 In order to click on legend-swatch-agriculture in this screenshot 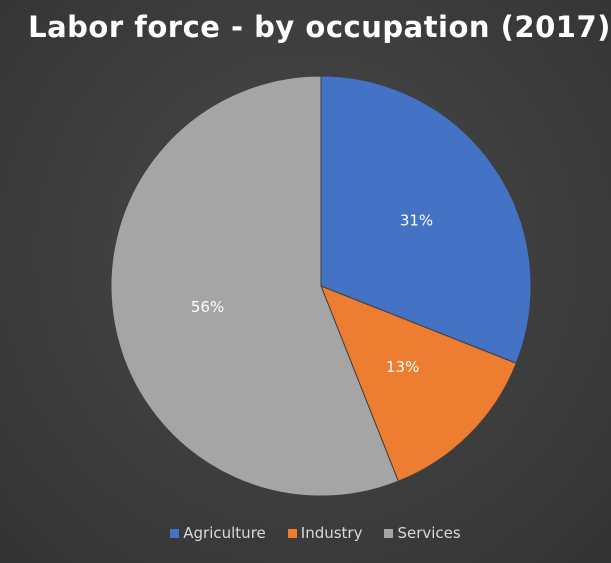, I will do `click(175, 533)`.